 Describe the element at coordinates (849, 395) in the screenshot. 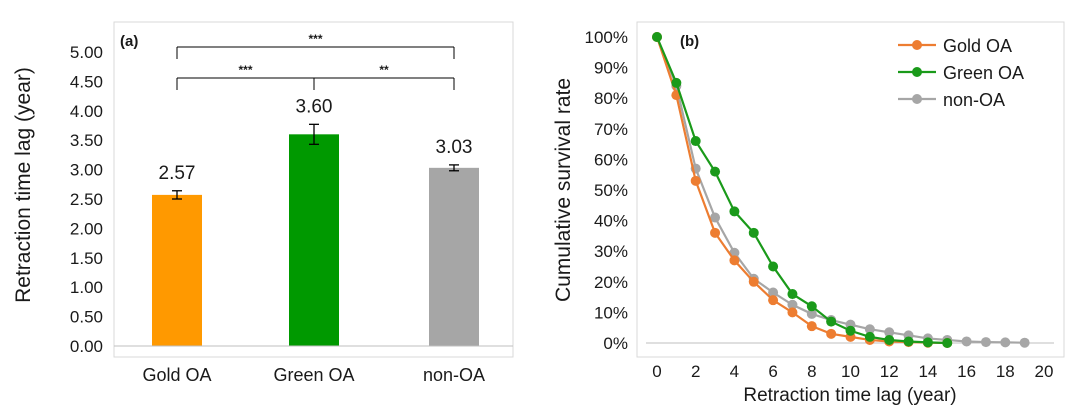

I see `panel-b-x-axis-title: Retraction time lag (year)` at that location.